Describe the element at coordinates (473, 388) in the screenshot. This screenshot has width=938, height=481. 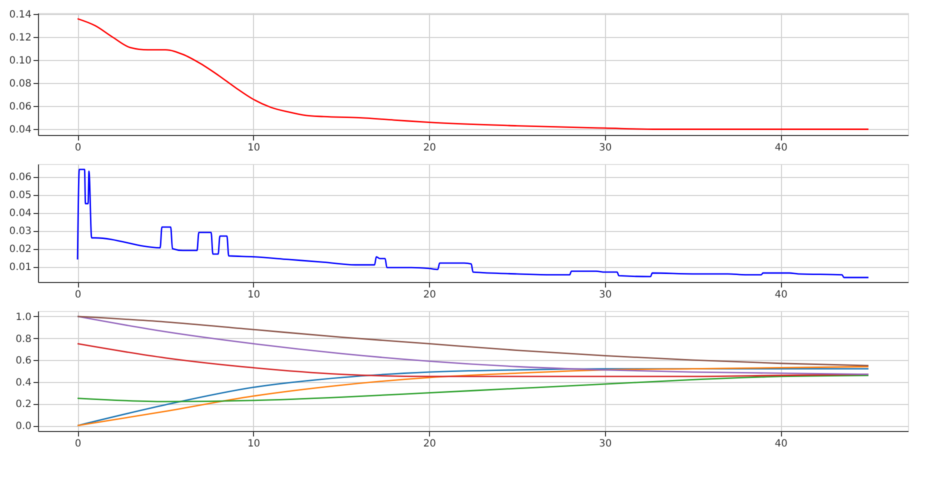
I see `line-series` at that location.